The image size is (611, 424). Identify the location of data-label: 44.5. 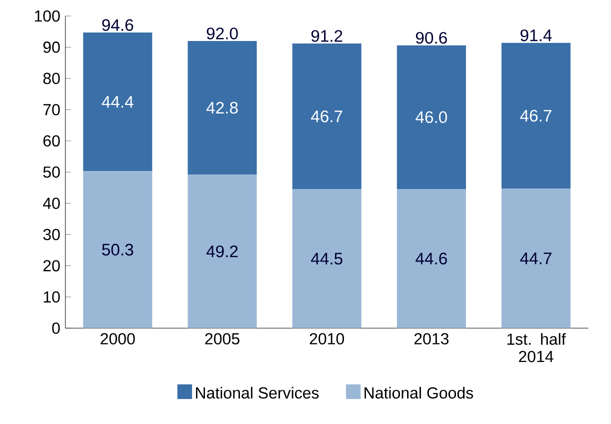
(326, 258).